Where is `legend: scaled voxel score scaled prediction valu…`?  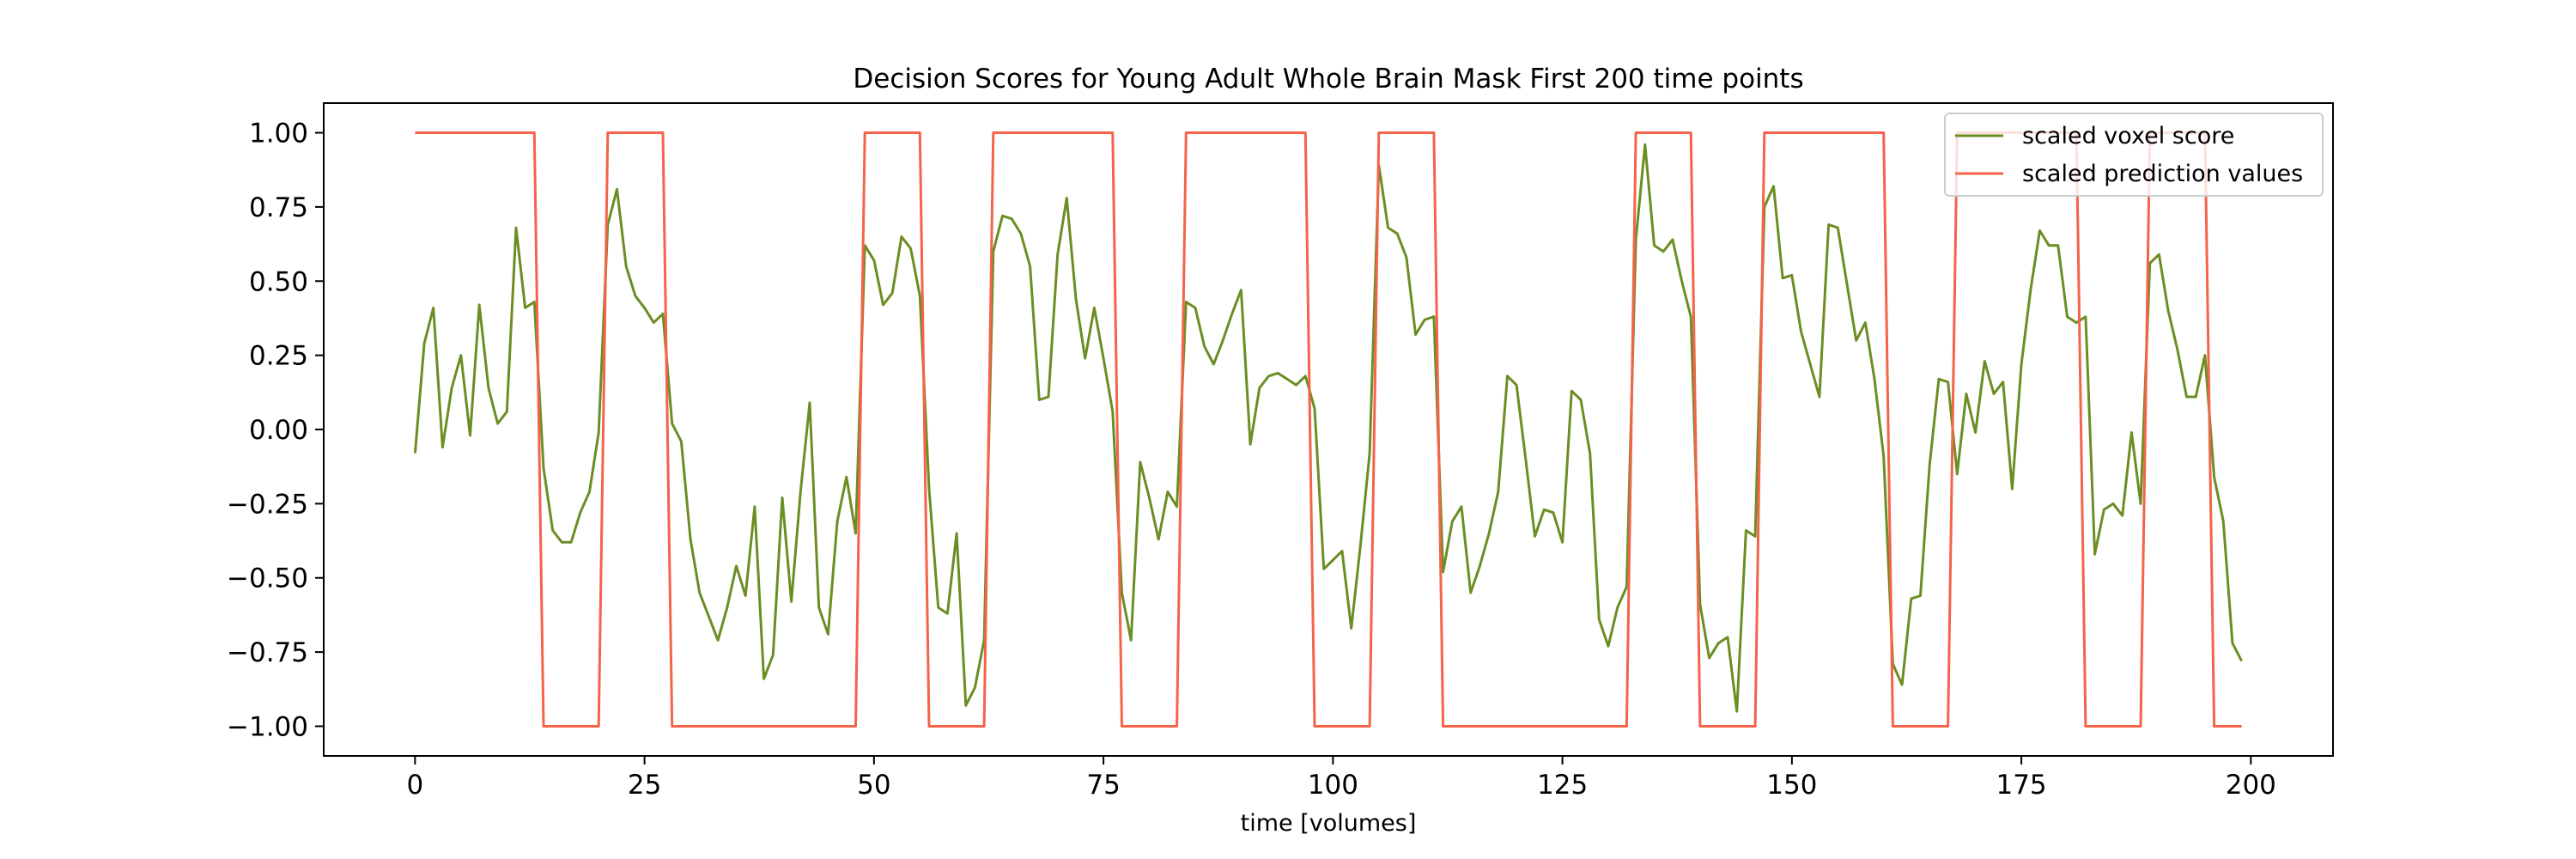 legend: scaled voxel score scaled prediction valu… is located at coordinates (2134, 155).